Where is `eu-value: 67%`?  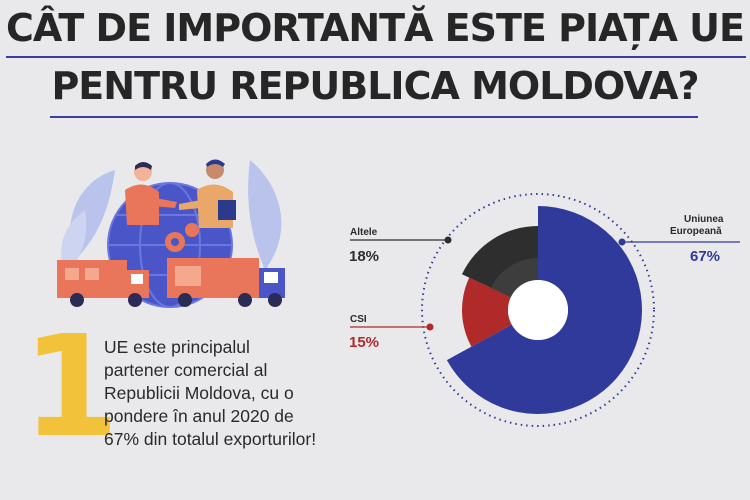
eu-value: 67% is located at coordinates (705, 256).